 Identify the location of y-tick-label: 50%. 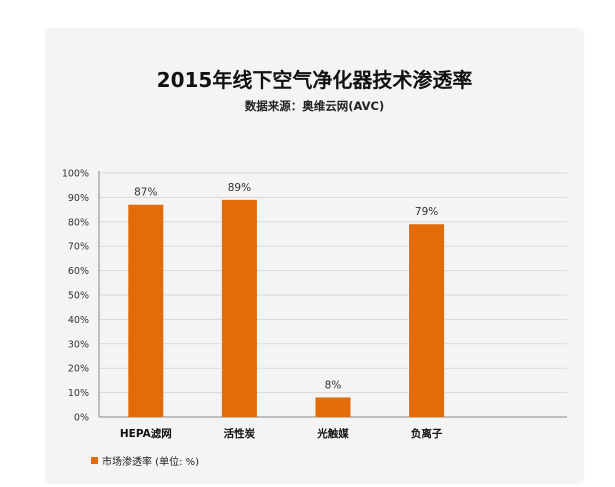
(78, 296).